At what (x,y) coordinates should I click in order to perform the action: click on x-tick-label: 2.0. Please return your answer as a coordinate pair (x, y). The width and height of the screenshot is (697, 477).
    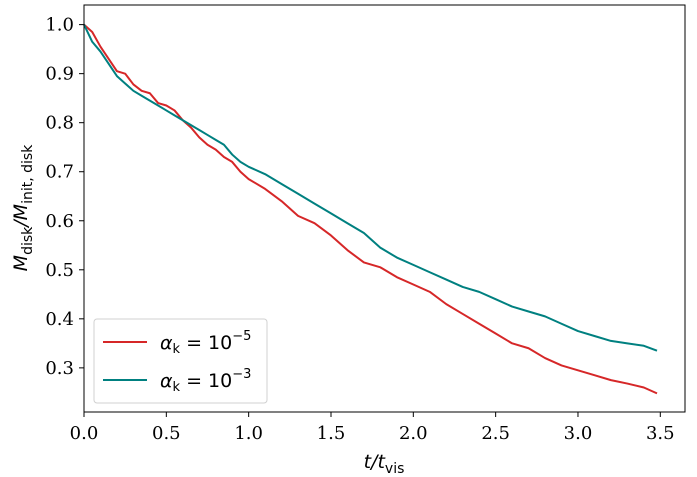
    Looking at the image, I should click on (413, 433).